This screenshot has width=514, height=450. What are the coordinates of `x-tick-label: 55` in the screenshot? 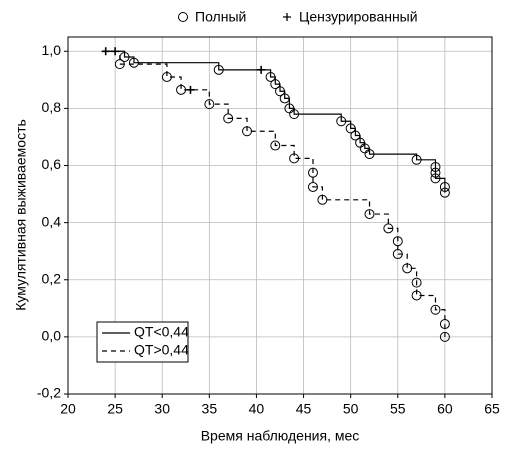 It's located at (398, 409).